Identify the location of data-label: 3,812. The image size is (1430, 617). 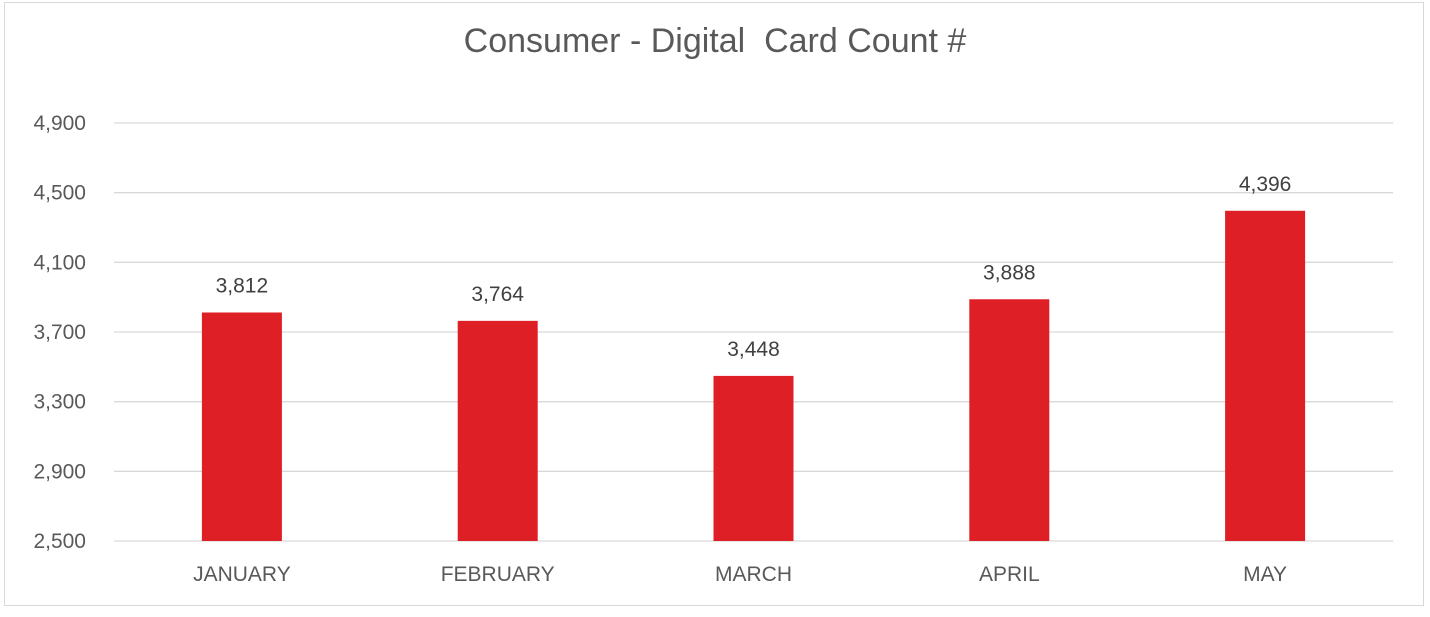
(242, 285).